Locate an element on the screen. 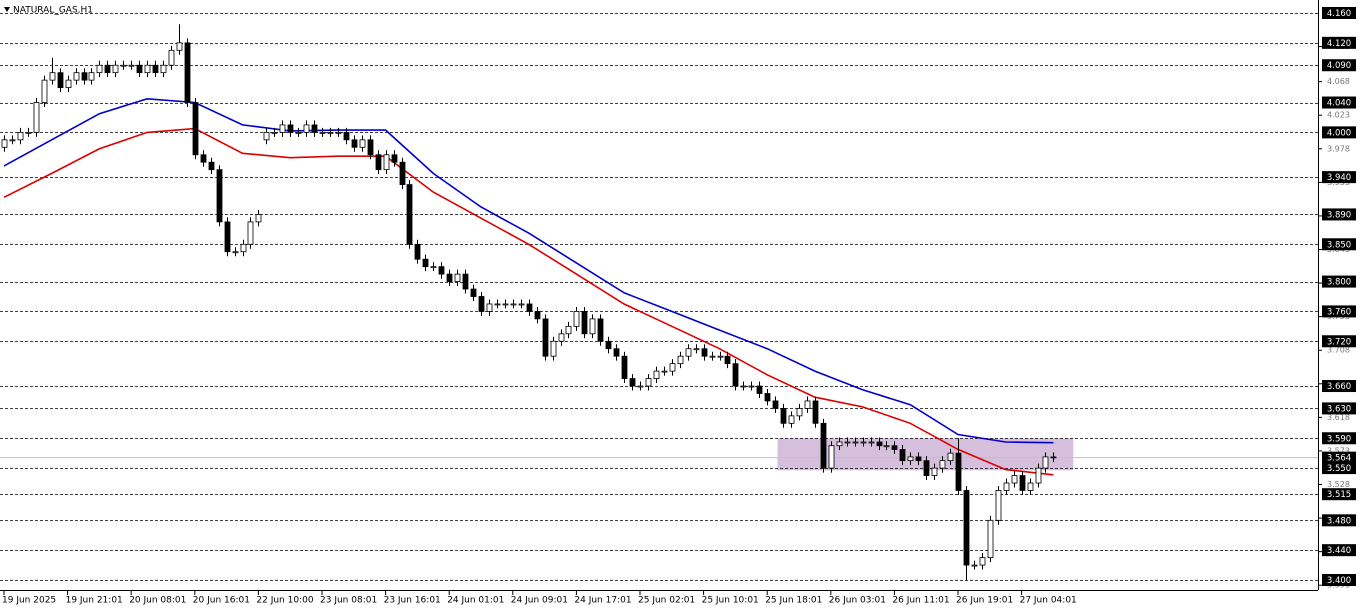 The image size is (1362, 611). level-label: 4.160 is located at coordinates (1339, 14).